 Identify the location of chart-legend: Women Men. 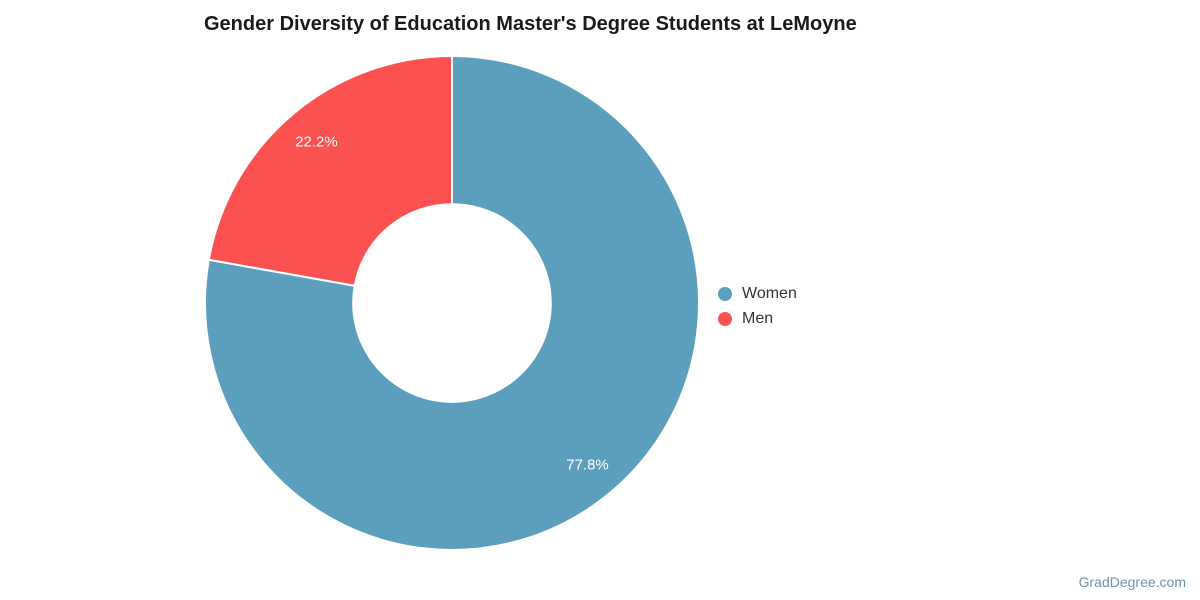
(757, 306).